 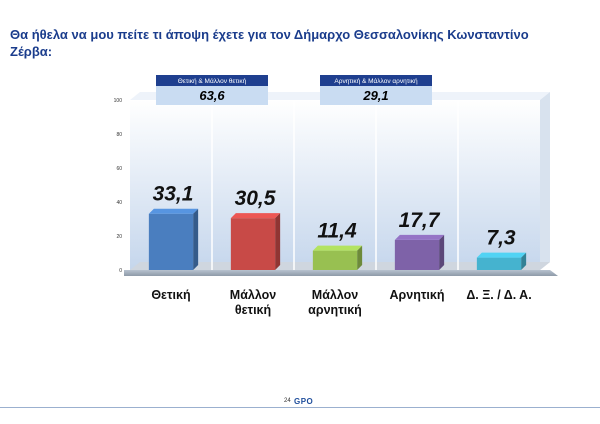 What do you see at coordinates (375, 95) in the screenshot?
I see `summary-value: 29,1` at bounding box center [375, 95].